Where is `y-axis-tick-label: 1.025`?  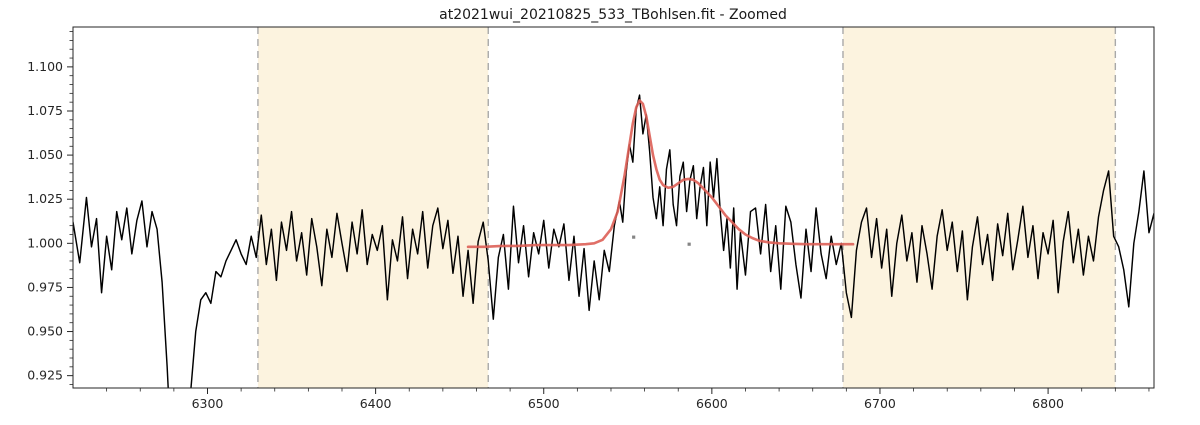
y-axis-tick-label: 1.025 is located at coordinates (45, 198).